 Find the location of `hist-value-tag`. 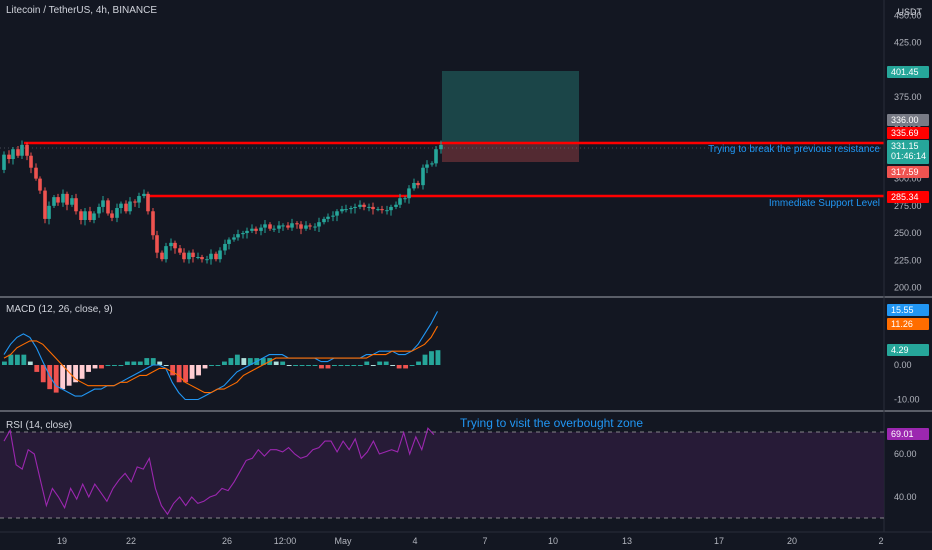

hist-value-tag is located at coordinates (908, 350).